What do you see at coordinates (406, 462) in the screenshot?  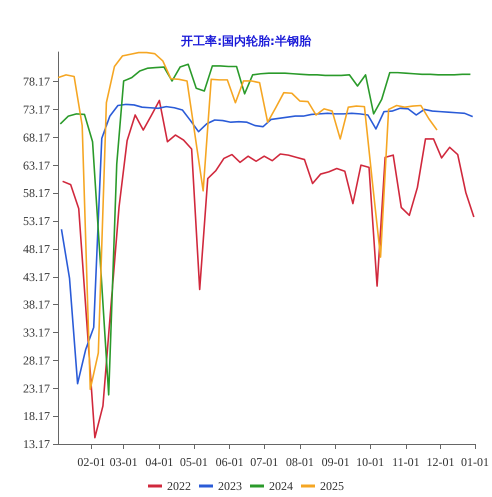 I see `x-tick-label: 11-01` at bounding box center [406, 462].